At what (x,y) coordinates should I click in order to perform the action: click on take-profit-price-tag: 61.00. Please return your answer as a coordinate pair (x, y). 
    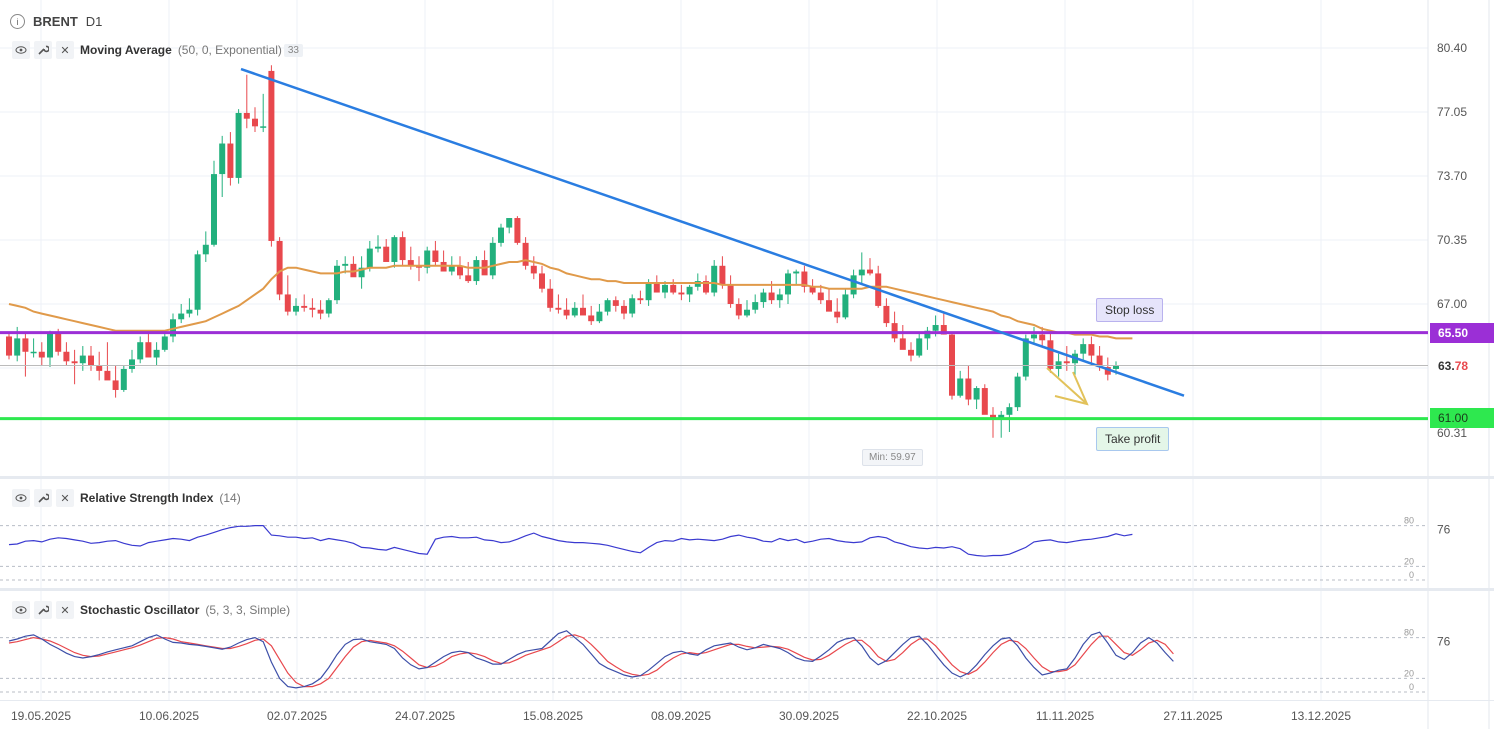
    Looking at the image, I should click on (1462, 418).